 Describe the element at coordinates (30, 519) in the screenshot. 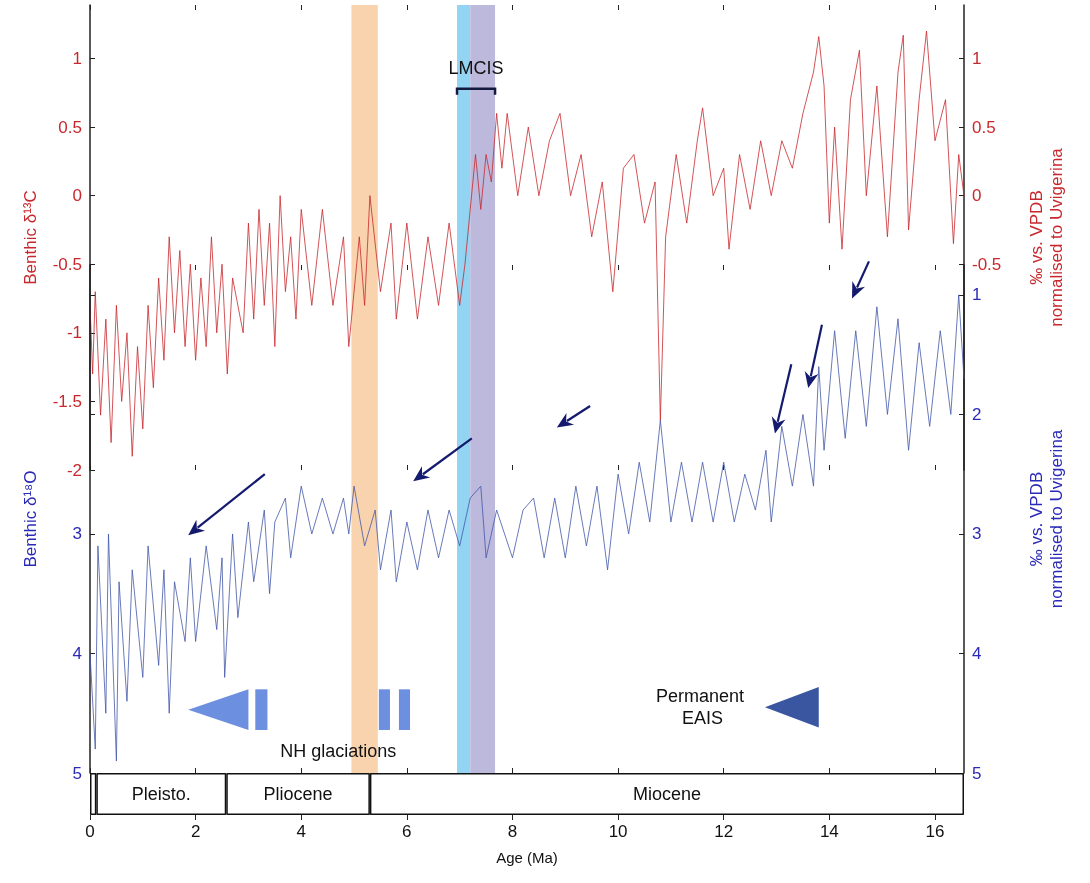

I see `y-axis-title: Benthic δ¹⁸O` at that location.